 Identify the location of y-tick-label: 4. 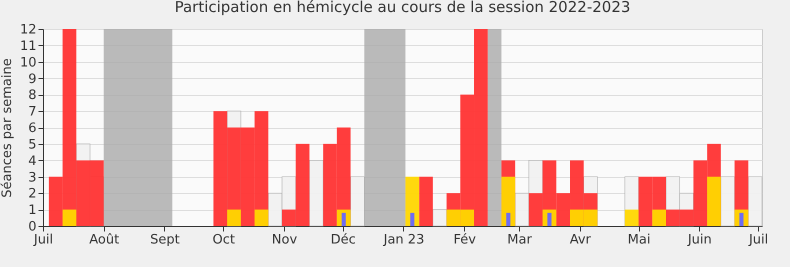
(32, 161).